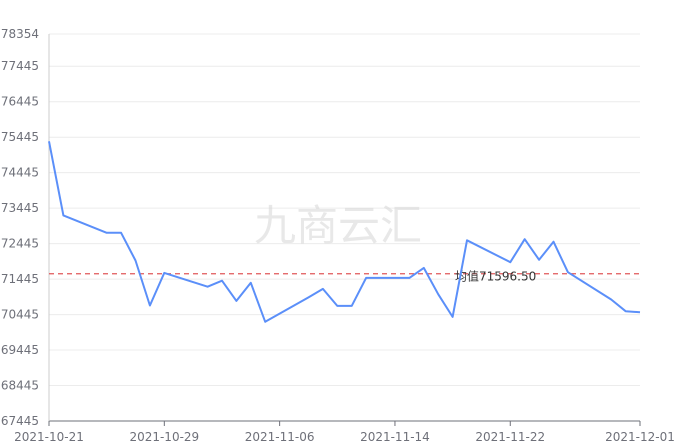 This screenshot has height=447, width=677. Describe the element at coordinates (344, 276) in the screenshot. I see `average-line-group: 均值71596.50` at that location.